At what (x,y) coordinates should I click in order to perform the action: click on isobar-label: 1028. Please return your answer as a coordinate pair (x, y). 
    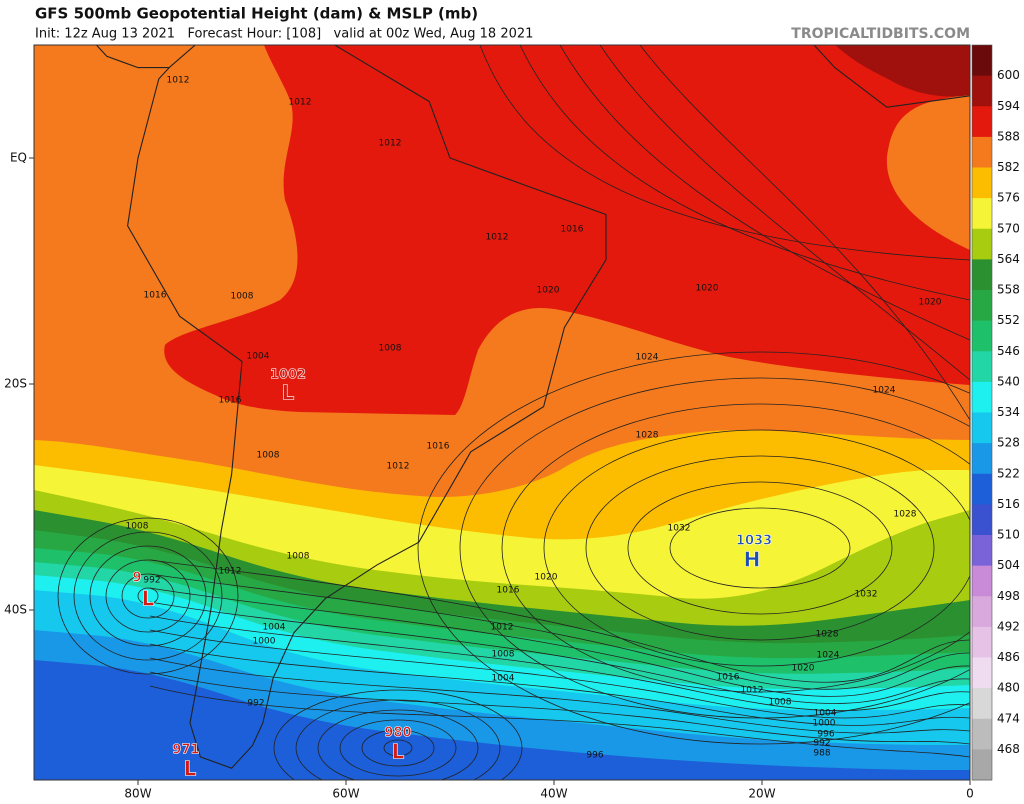
    Looking at the image, I should click on (647, 436).